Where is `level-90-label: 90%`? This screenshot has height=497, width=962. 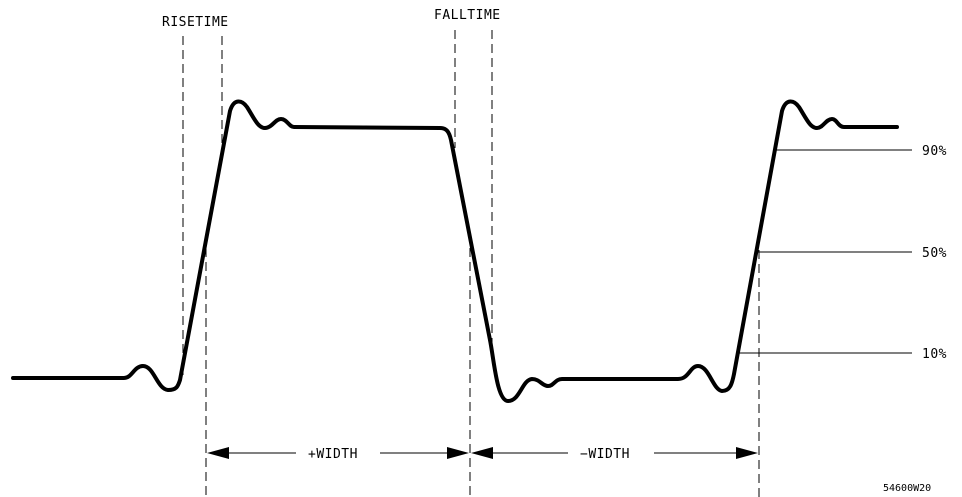
level-90-label: 90% is located at coordinates (934, 151).